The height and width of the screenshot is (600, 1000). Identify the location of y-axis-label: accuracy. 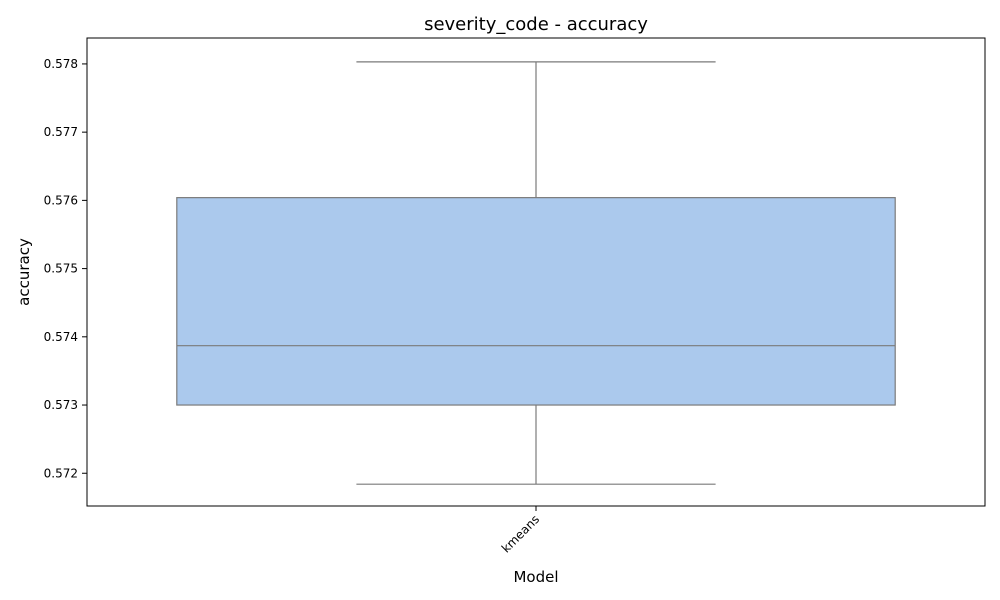
(24, 272).